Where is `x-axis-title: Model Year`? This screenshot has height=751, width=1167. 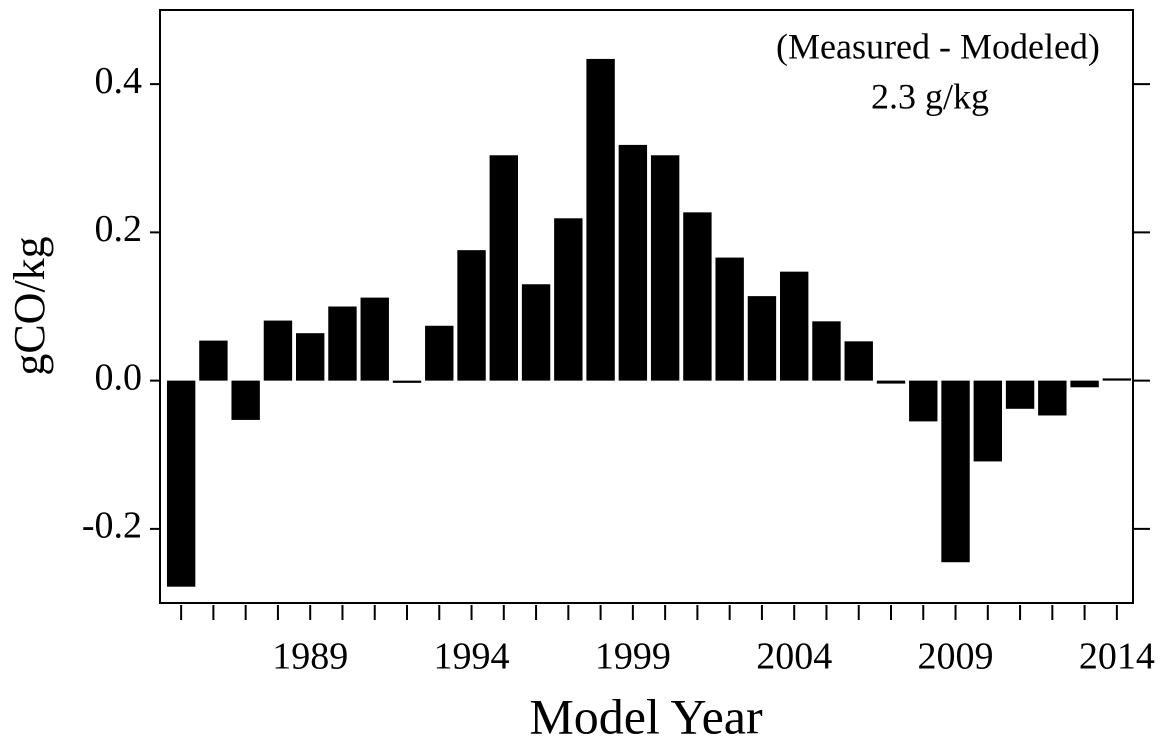 x-axis-title: Model Year is located at coordinates (646, 716).